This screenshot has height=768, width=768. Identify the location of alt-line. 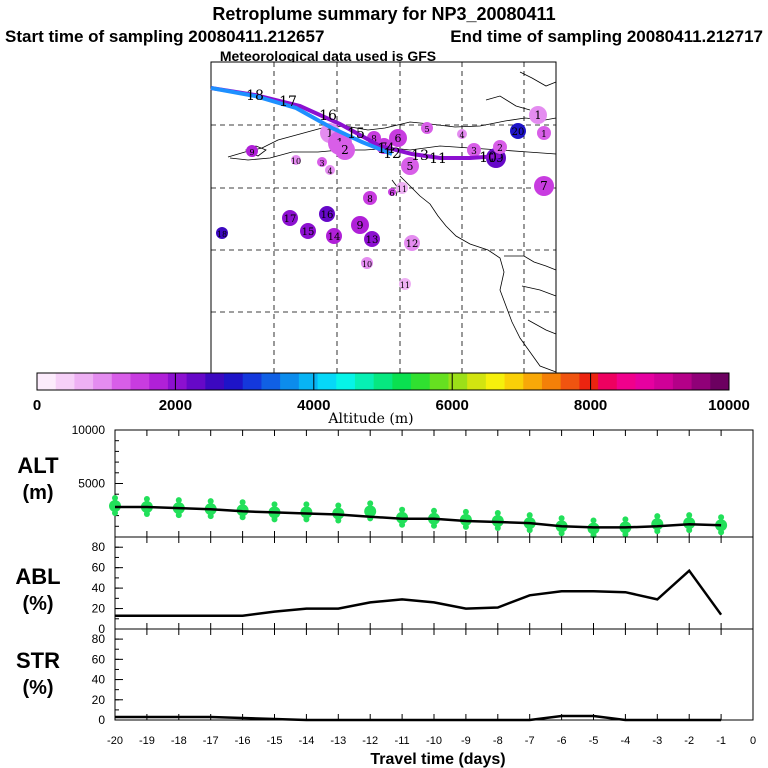
(418, 517).